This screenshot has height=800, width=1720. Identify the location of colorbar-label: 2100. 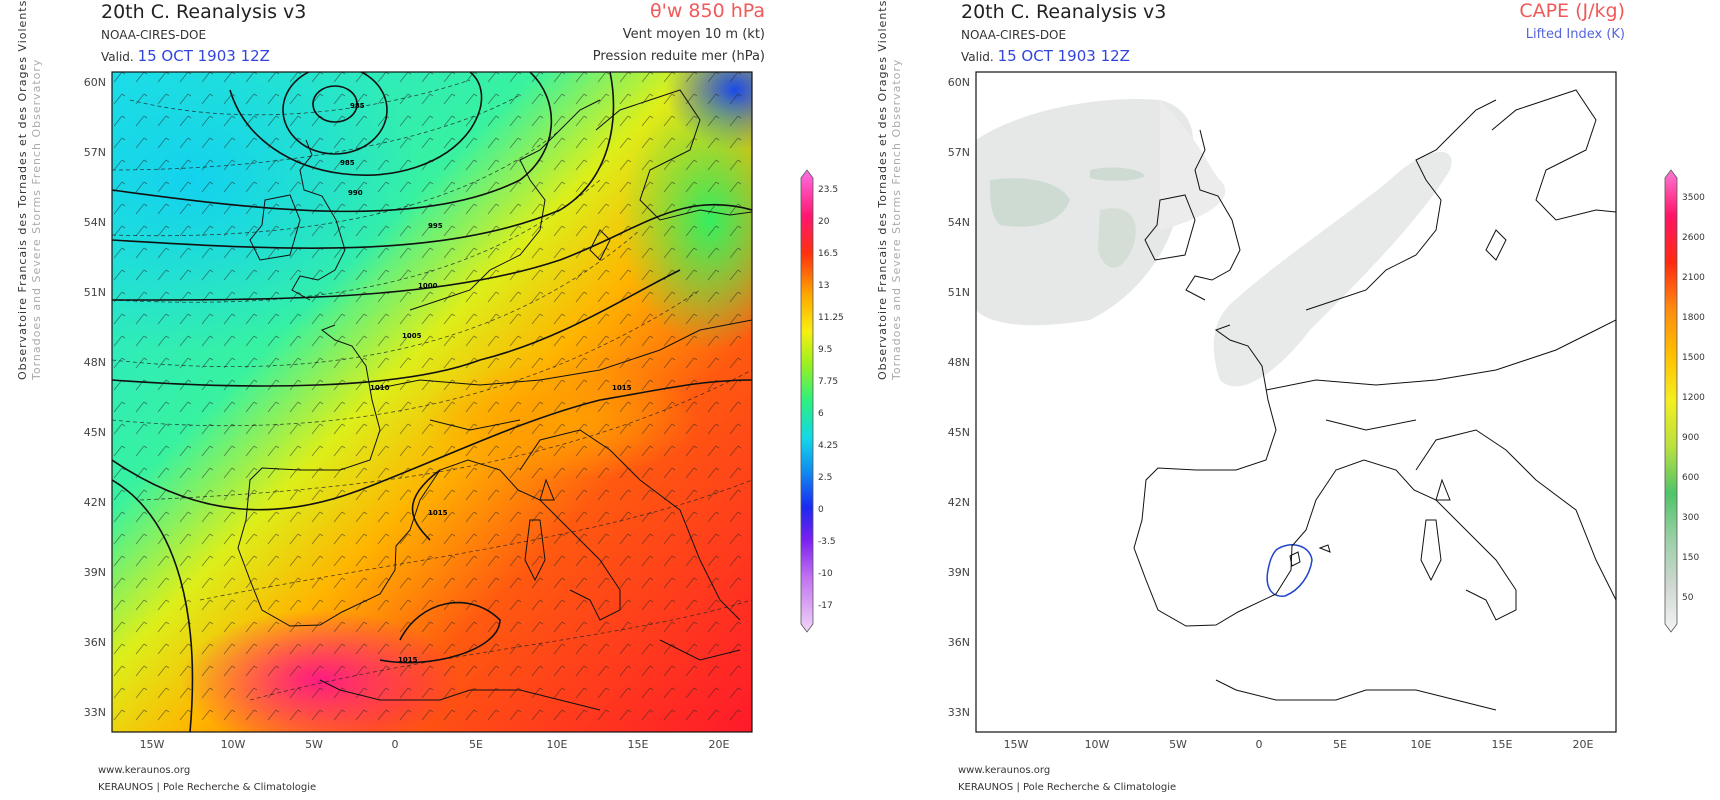
(1693, 278).